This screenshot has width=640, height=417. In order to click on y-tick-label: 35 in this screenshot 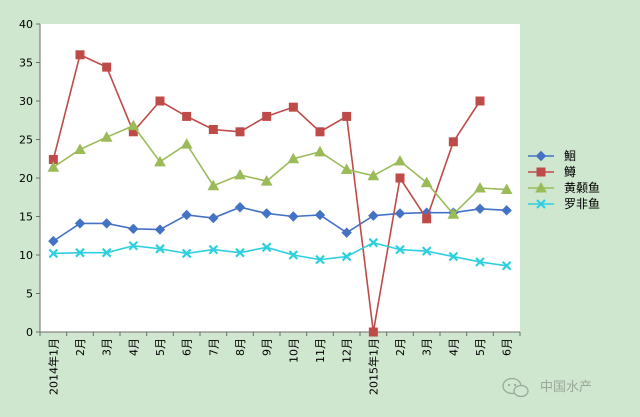, I will do `click(26, 63)`.